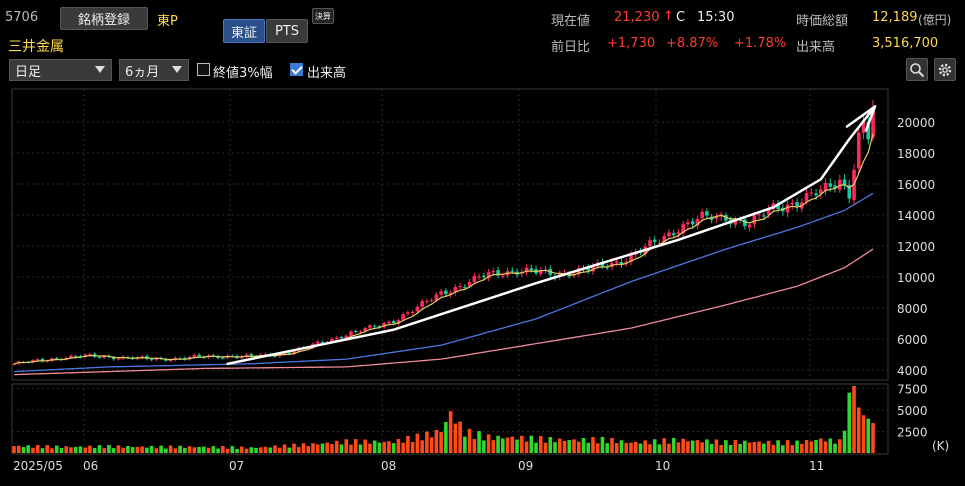 The image size is (965, 486). I want to click on tab-tosho: 東証, so click(244, 31).